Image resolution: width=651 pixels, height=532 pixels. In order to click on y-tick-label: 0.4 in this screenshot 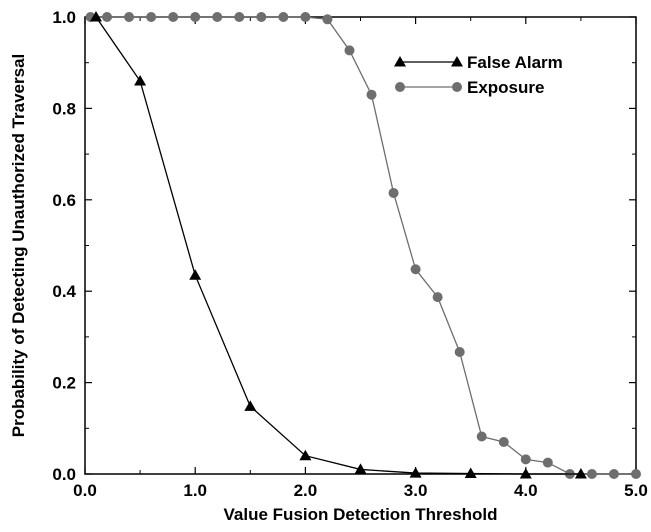, I will do `click(64, 291)`.